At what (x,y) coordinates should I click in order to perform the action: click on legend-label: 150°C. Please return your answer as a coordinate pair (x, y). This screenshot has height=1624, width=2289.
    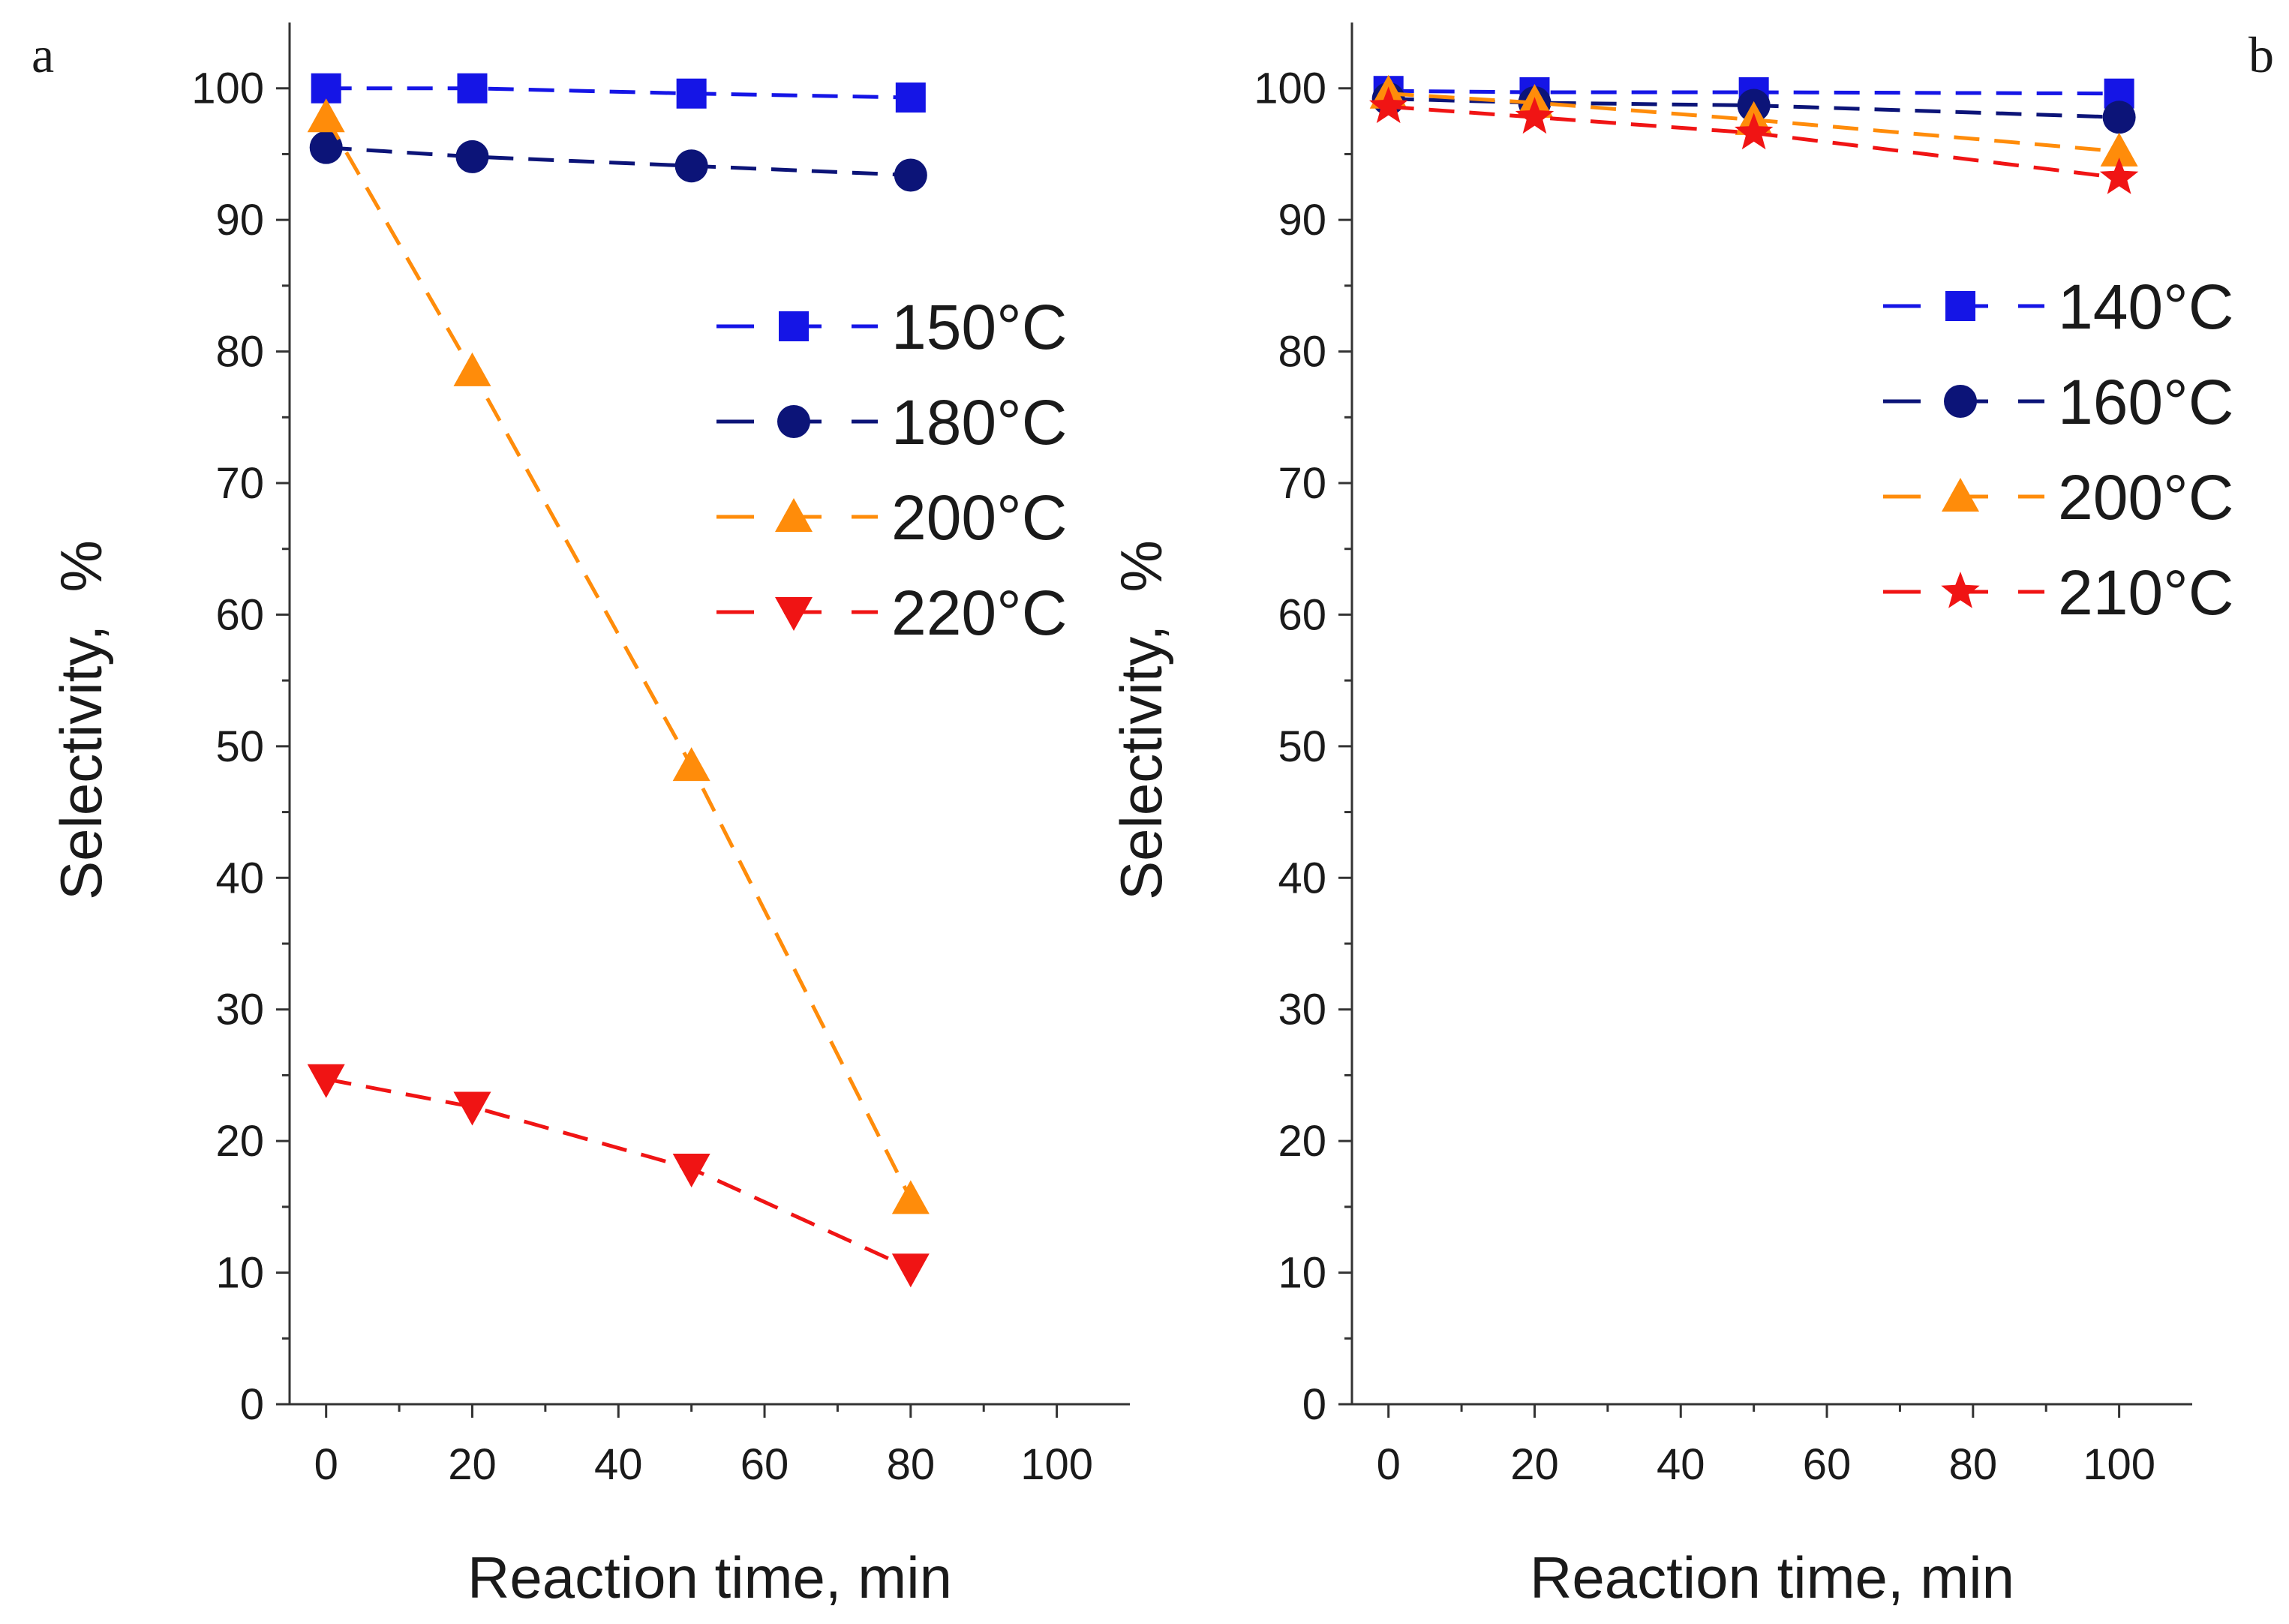
    Looking at the image, I should click on (979, 327).